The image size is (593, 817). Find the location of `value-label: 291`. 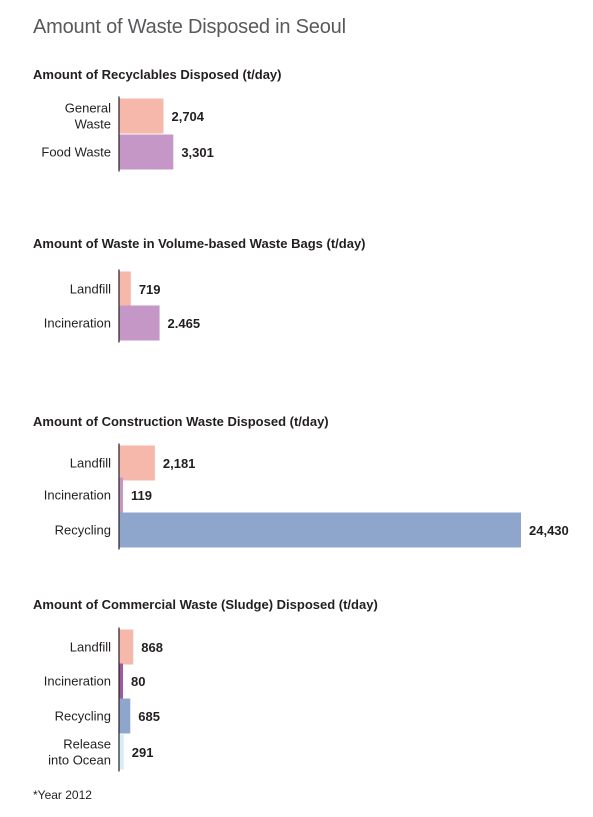

value-label: 291 is located at coordinates (143, 752).